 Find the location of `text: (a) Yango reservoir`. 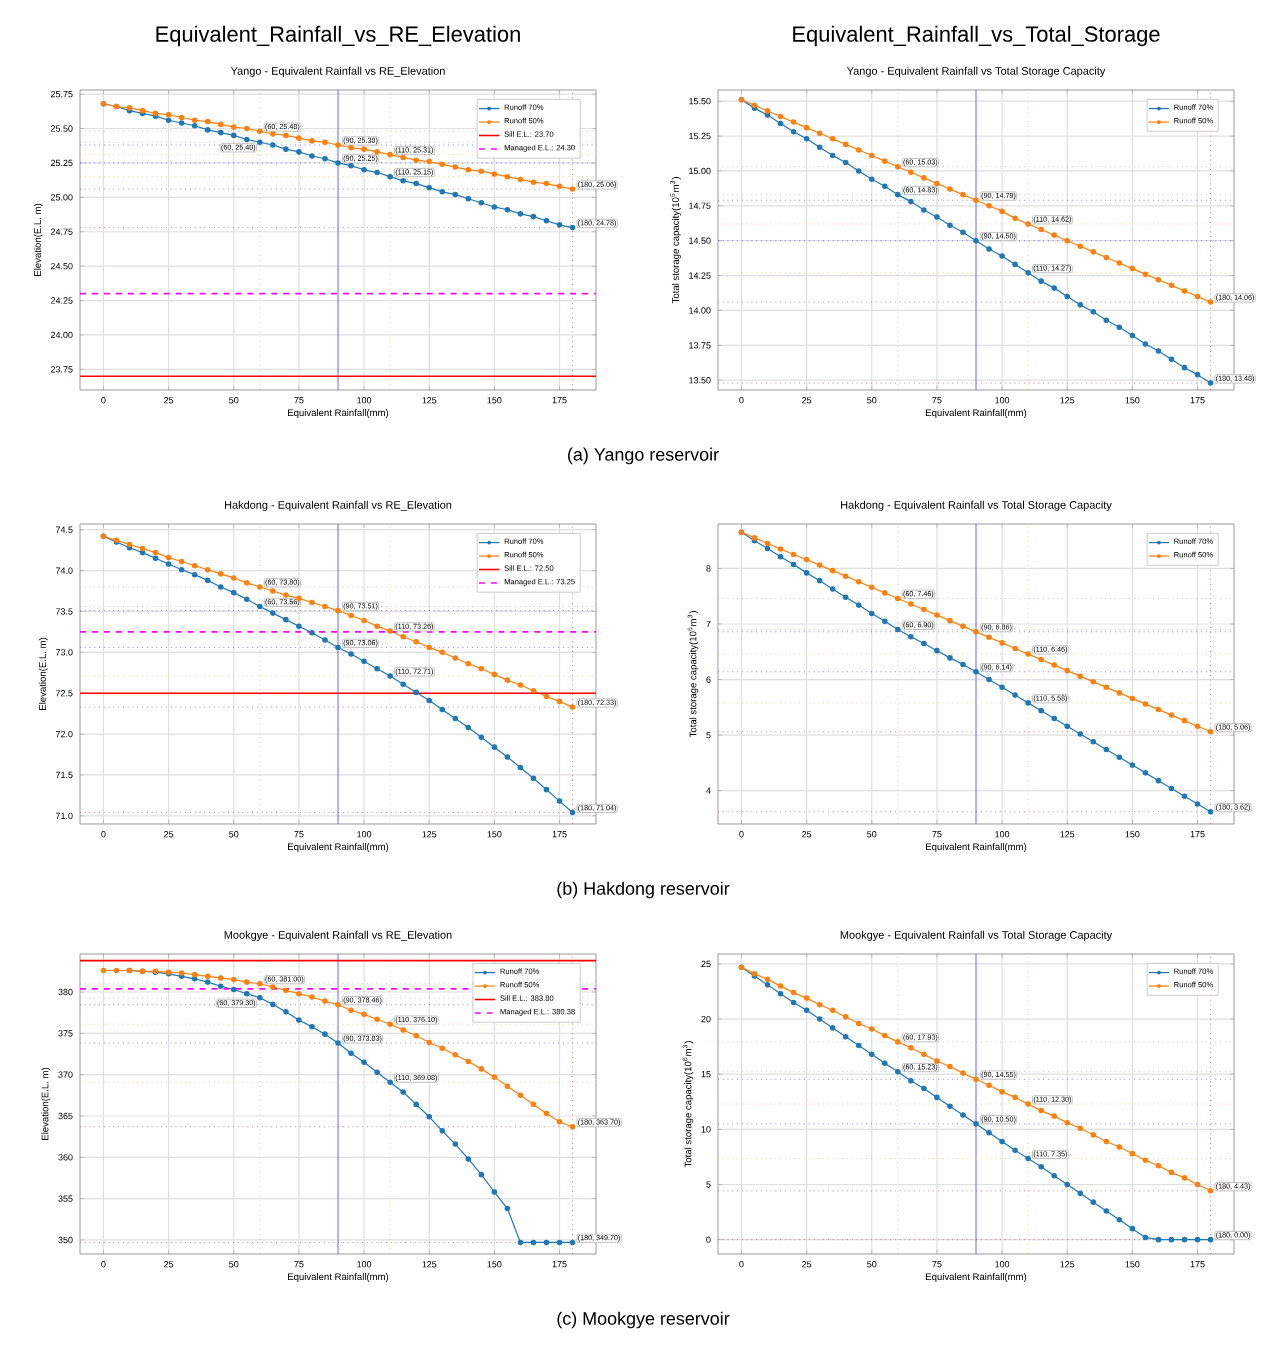

text: (a) Yango reservoir is located at coordinates (643, 456).